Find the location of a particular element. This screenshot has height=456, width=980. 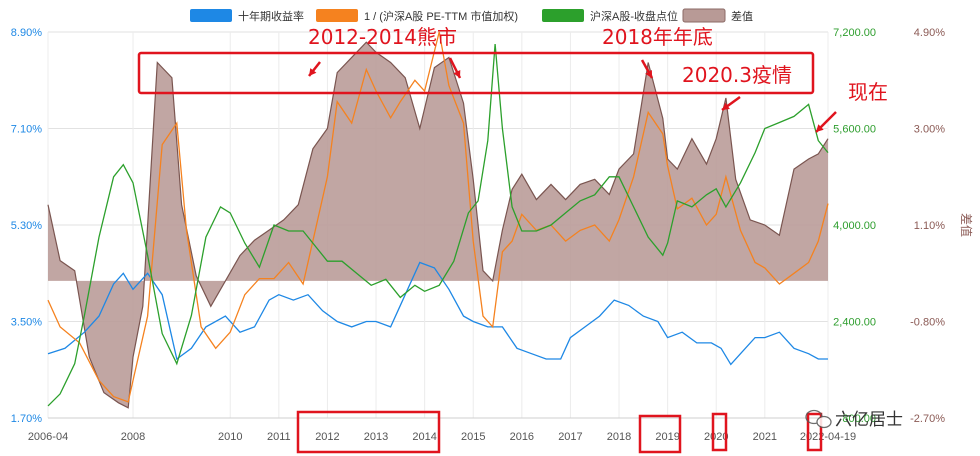

highlight-box-2022 is located at coordinates (814, 432).